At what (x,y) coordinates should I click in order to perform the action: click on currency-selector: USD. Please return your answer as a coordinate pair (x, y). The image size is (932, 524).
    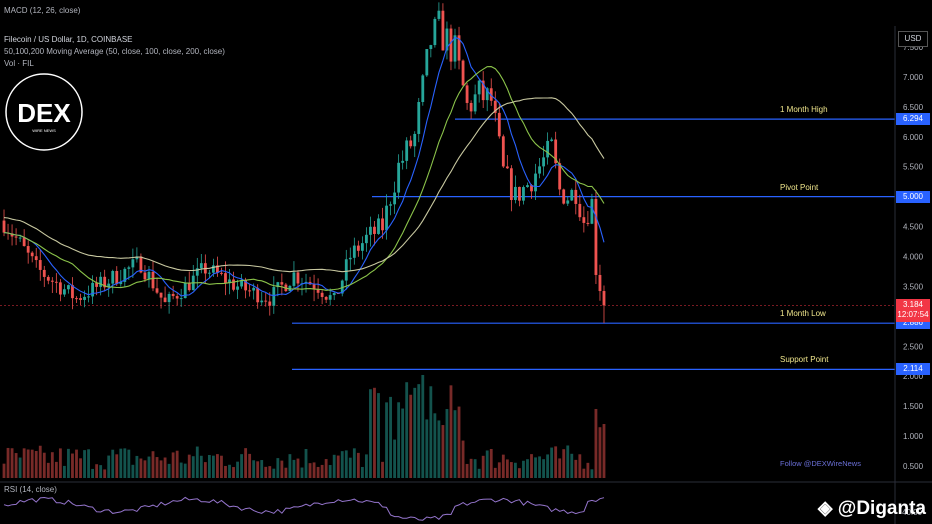
    Looking at the image, I should click on (913, 39).